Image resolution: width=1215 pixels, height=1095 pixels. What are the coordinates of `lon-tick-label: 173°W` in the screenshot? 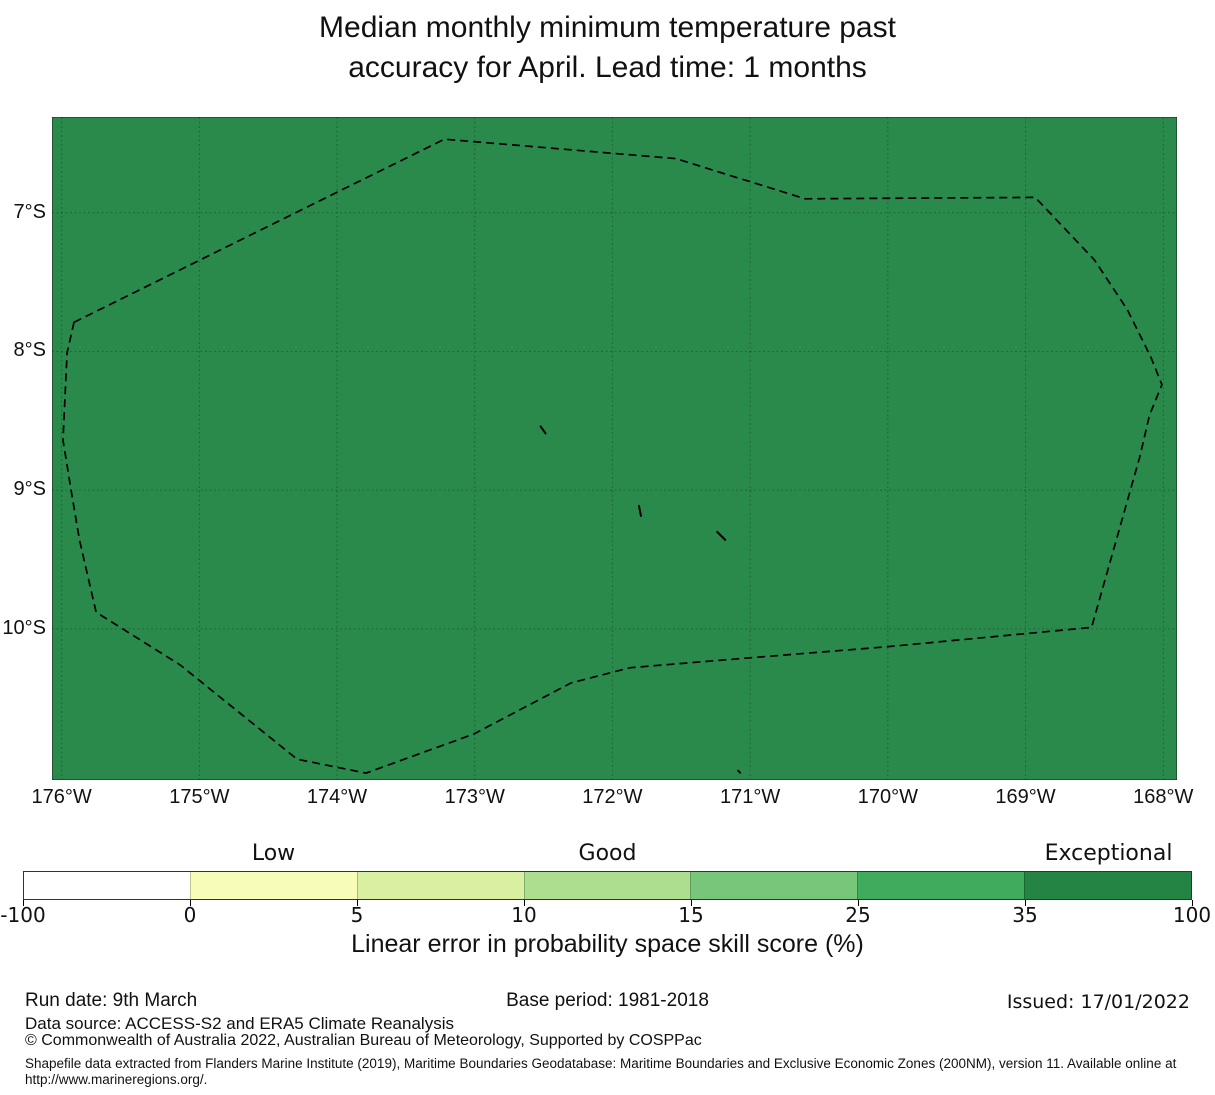 It's located at (474, 797).